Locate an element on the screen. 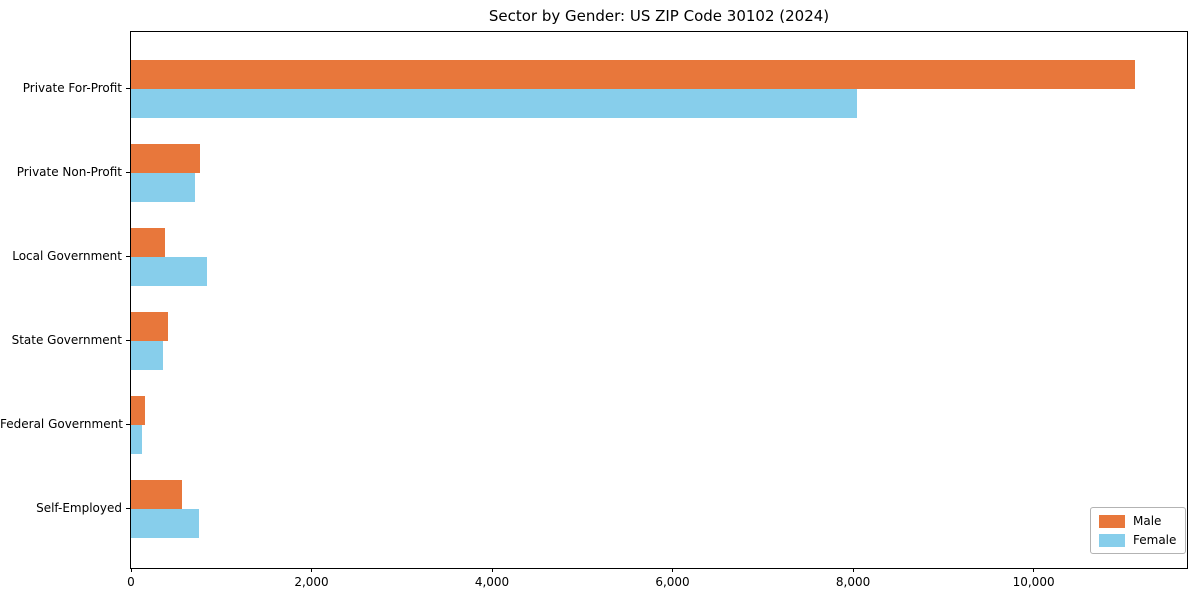 The width and height of the screenshot is (1200, 600). y-axis-category-label: Federal Government is located at coordinates (61, 424).